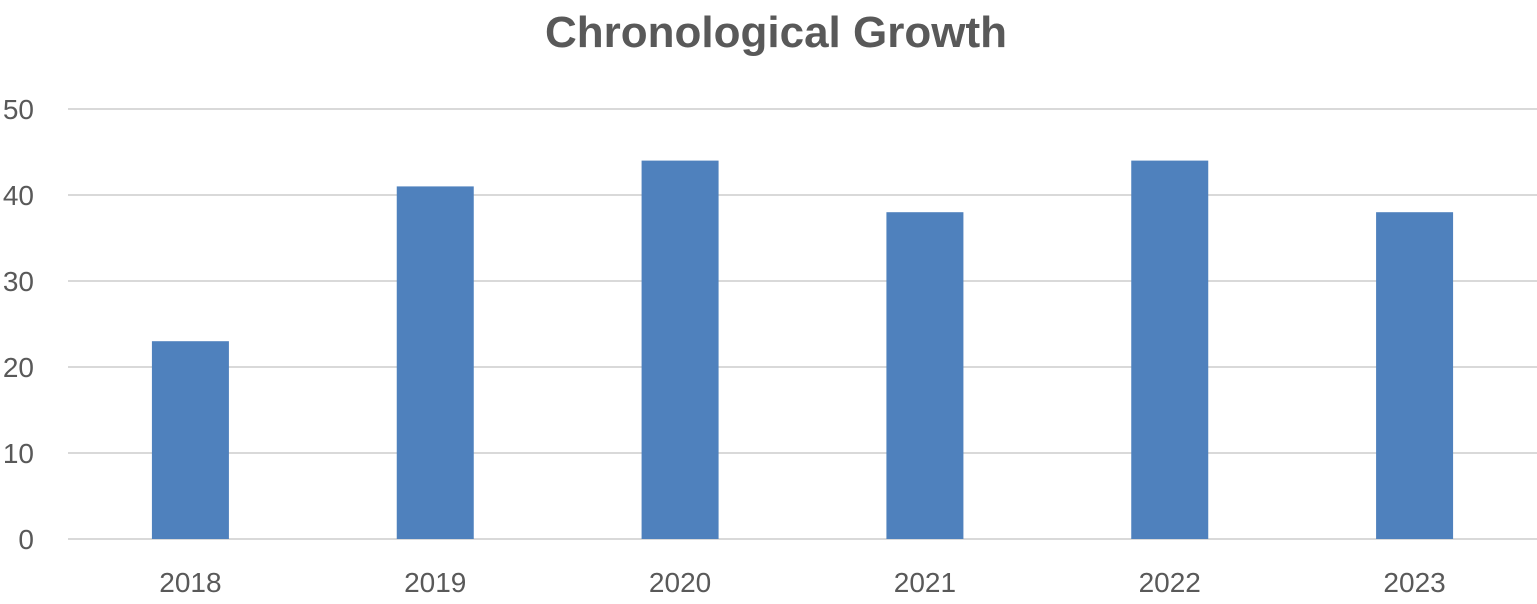 The width and height of the screenshot is (1537, 604). What do you see at coordinates (18, 324) in the screenshot?
I see `y-axis-ticks: 0 10 20 30 40 50` at bounding box center [18, 324].